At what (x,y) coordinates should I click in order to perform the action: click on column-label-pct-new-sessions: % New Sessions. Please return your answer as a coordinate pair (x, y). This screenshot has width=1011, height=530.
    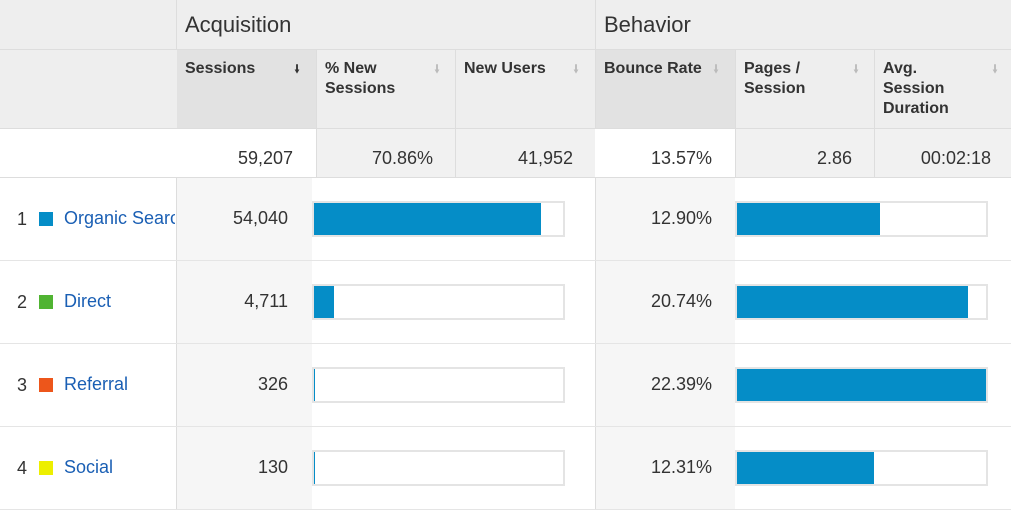
    Looking at the image, I should click on (360, 78).